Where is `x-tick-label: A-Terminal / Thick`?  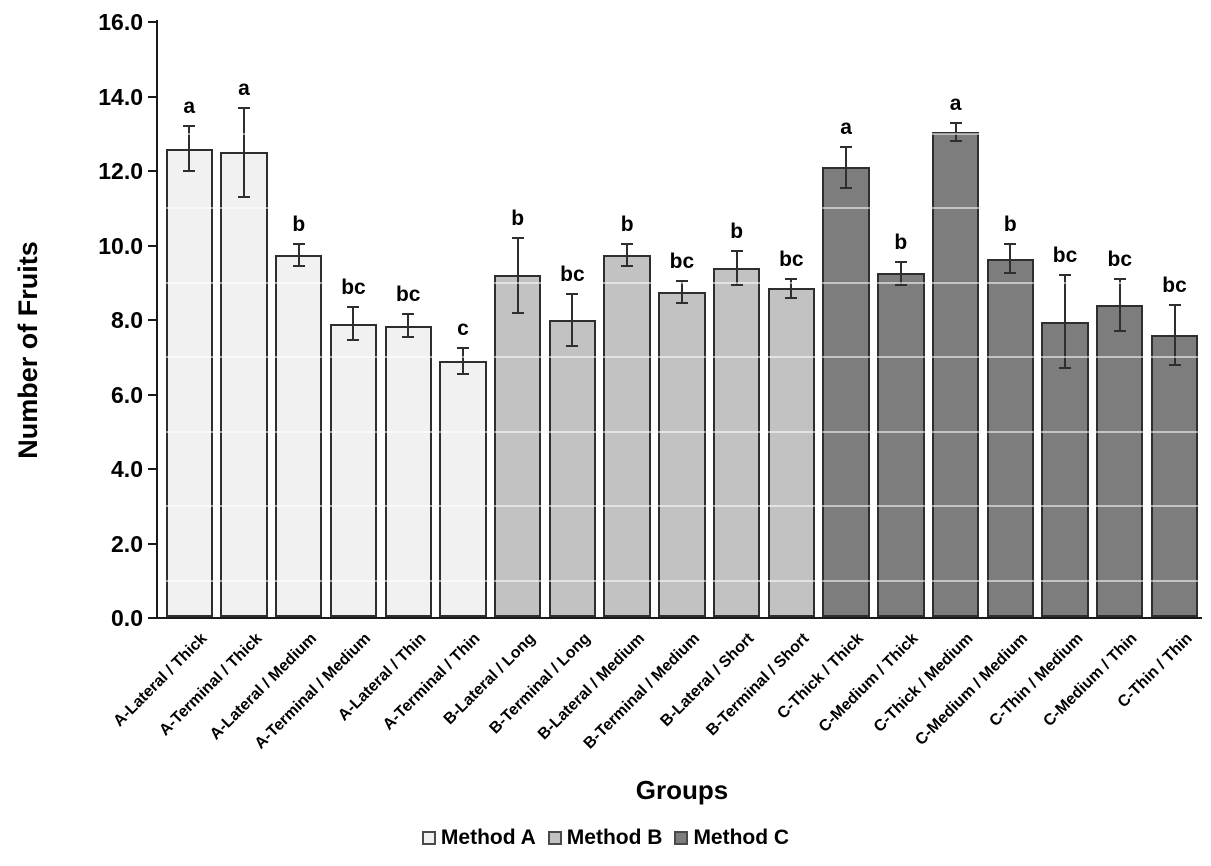 x-tick-label: A-Terminal / Thick is located at coordinates (210, 685).